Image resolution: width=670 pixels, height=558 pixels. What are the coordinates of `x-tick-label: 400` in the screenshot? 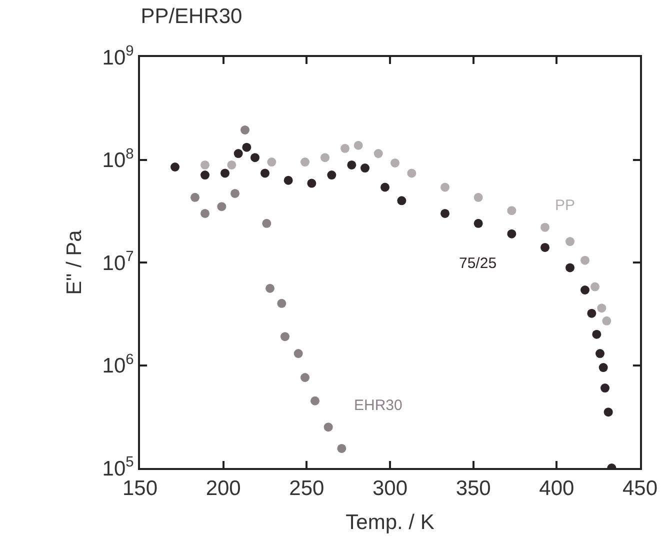 It's located at (556, 488).